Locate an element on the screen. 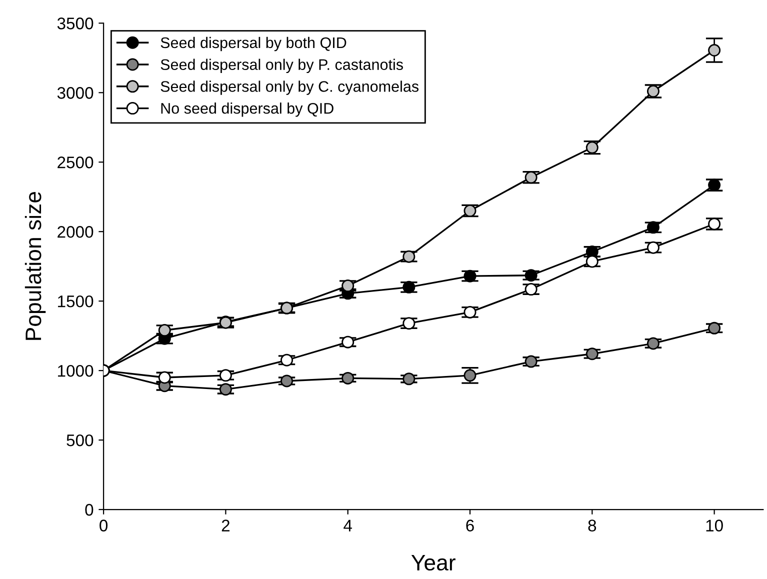 This screenshot has height=579, width=767. legend-label: Seed dispersal only by C. cyanomelas is located at coordinates (289, 87).